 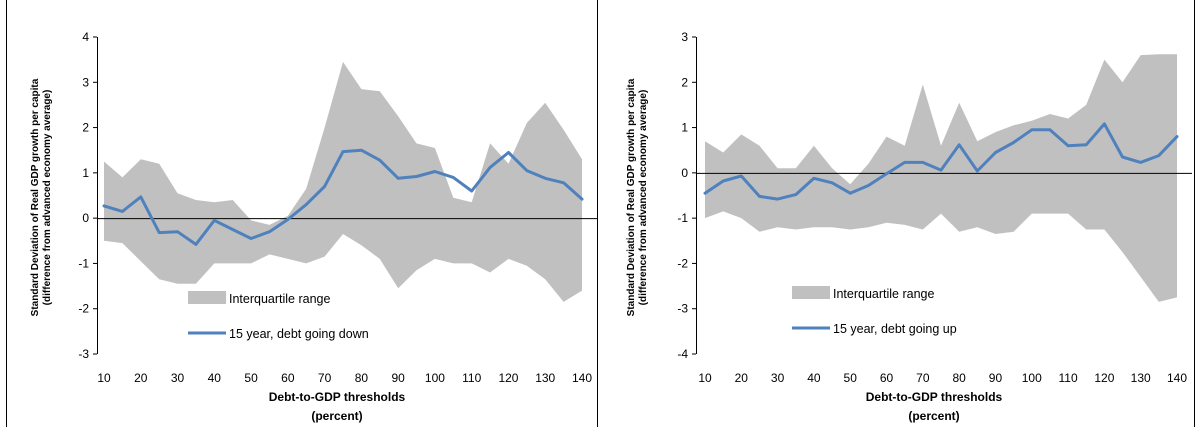 I want to click on y-tick-label: 2, so click(x=684, y=82).